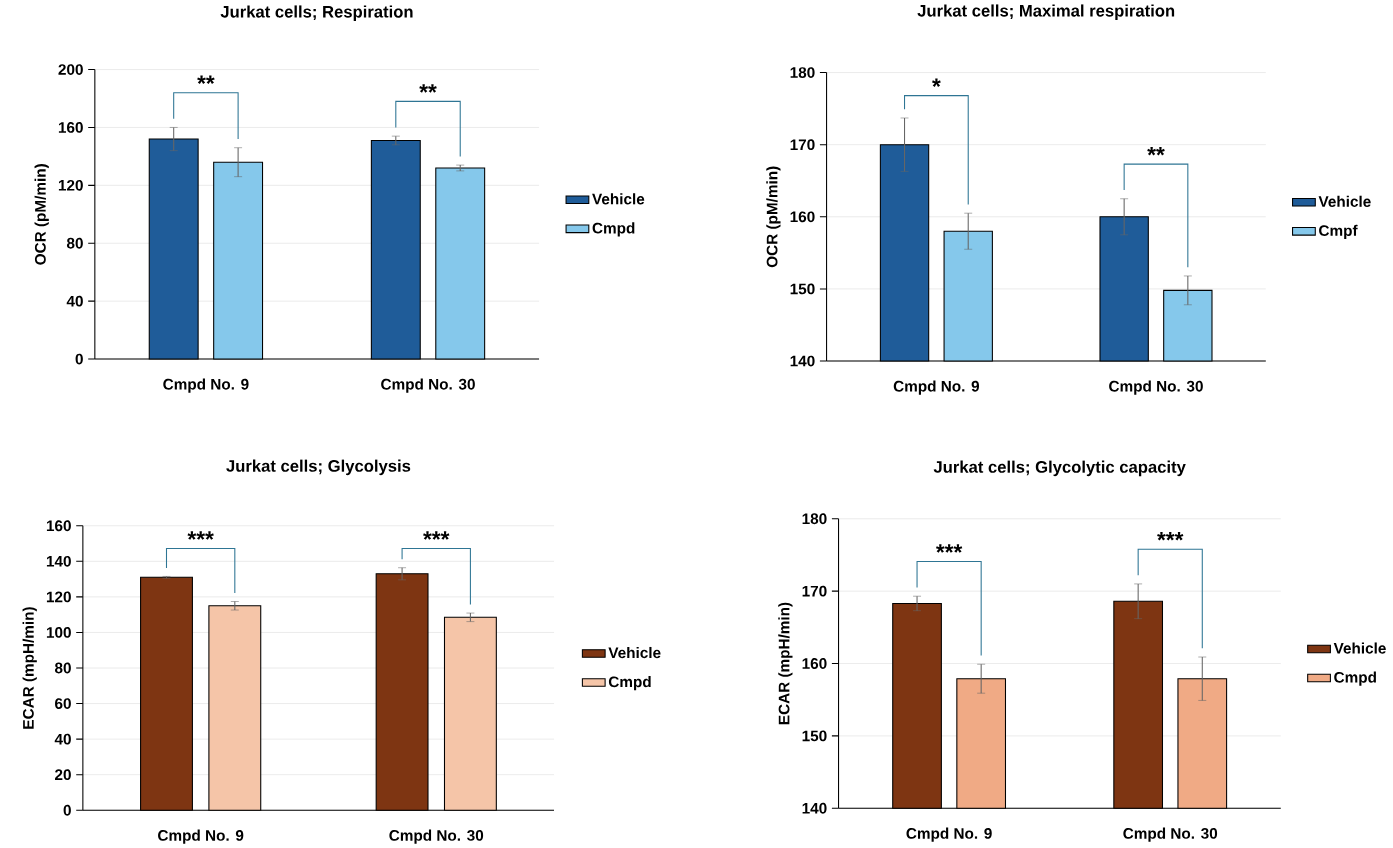 The width and height of the screenshot is (1393, 848). Describe the element at coordinates (58, 632) in the screenshot. I see `y-tick-label: 100` at that location.